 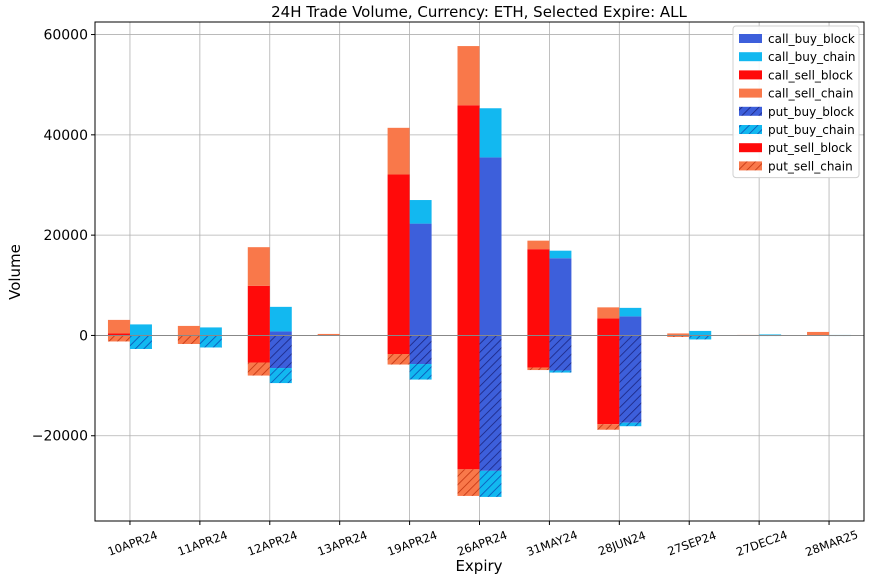 What do you see at coordinates (750, 148) in the screenshot?
I see `legend-swatch-put-sell-block` at bounding box center [750, 148].